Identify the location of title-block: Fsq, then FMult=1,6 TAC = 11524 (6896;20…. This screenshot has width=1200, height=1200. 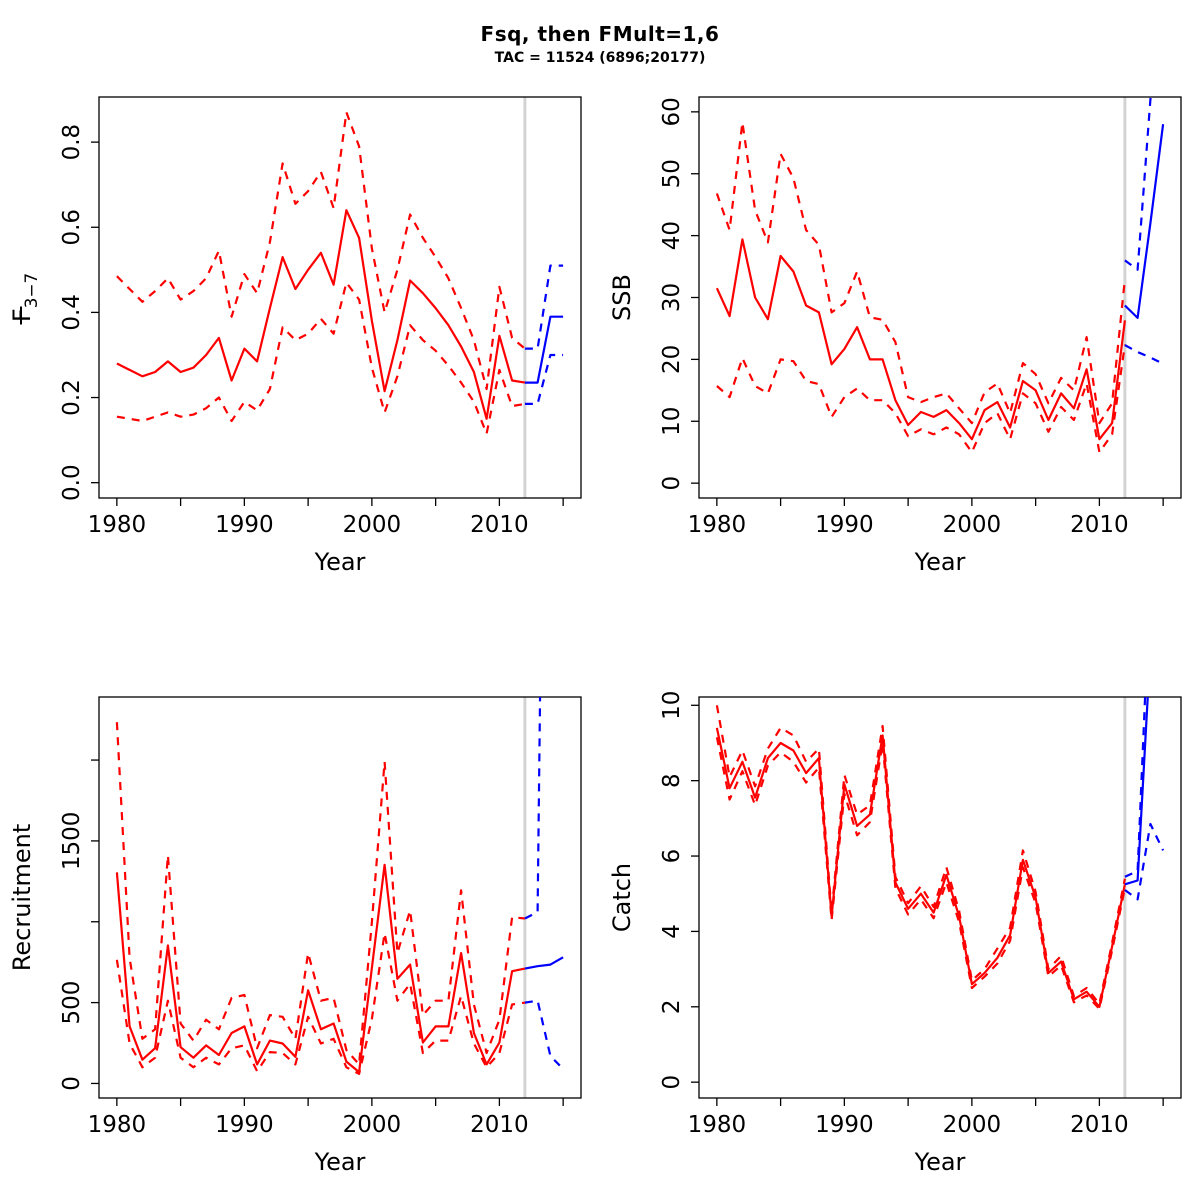
(600, 33).